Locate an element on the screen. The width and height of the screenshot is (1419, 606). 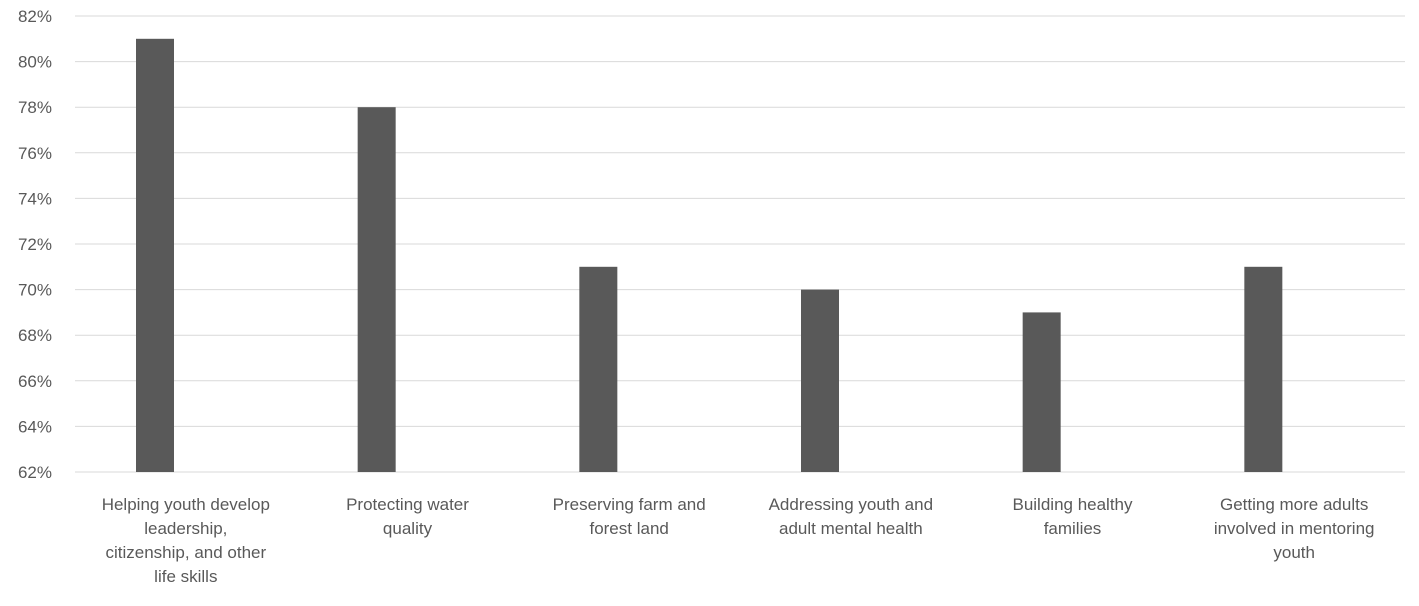
x-category-label-line: citizenship, and other is located at coordinates (186, 552).